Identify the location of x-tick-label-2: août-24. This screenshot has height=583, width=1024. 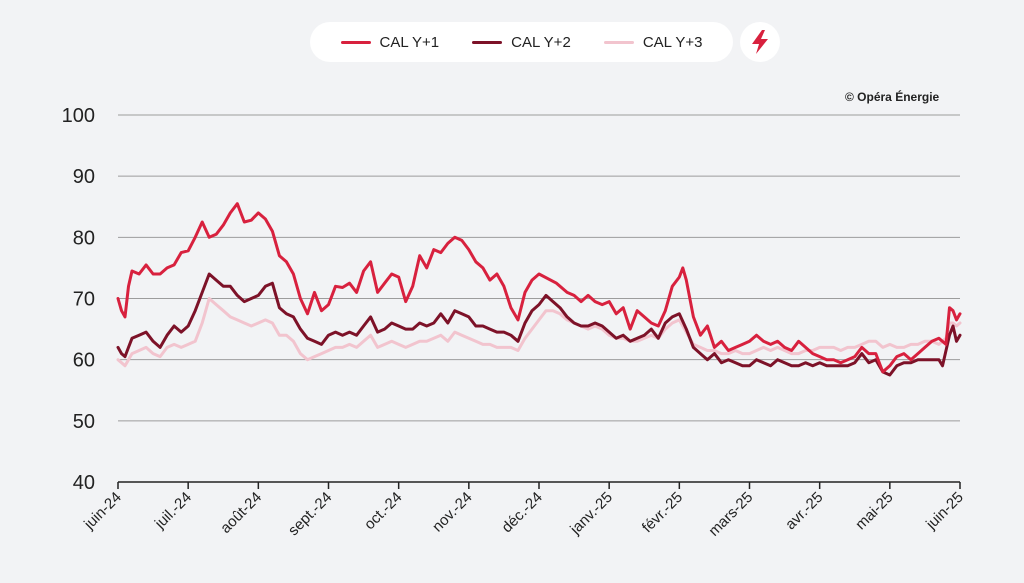
(241, 513).